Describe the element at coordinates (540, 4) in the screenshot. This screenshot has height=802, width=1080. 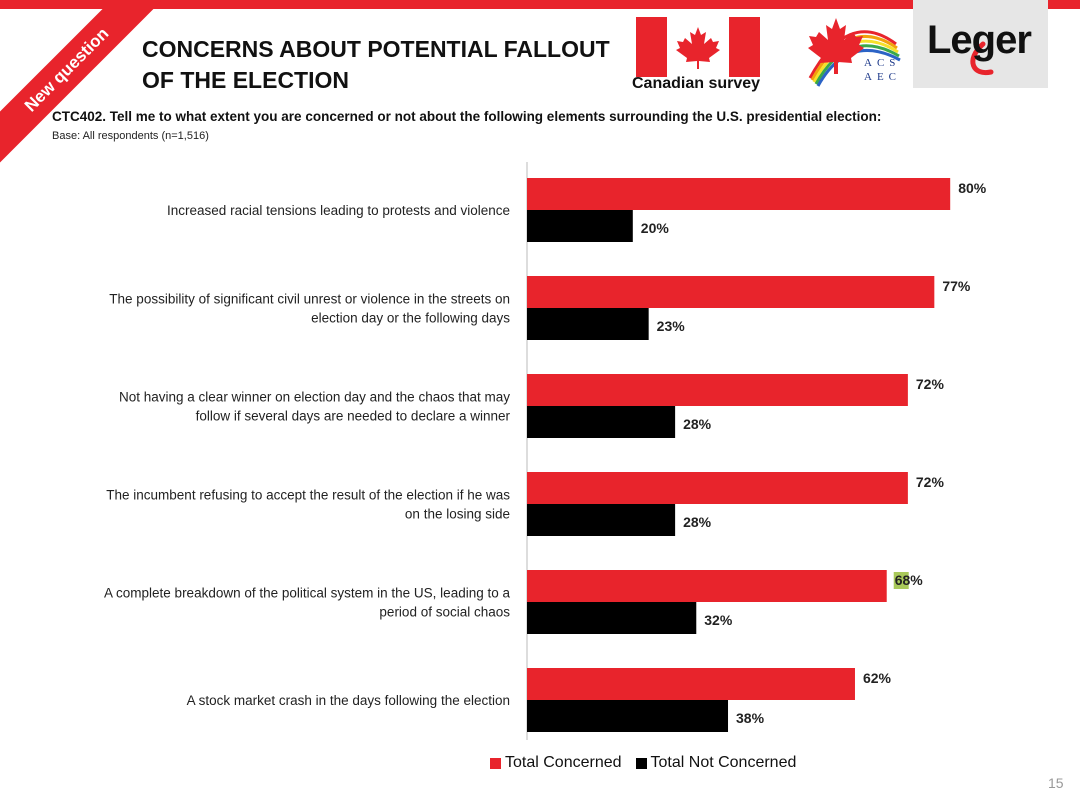
I see `top-accent-bar` at that location.